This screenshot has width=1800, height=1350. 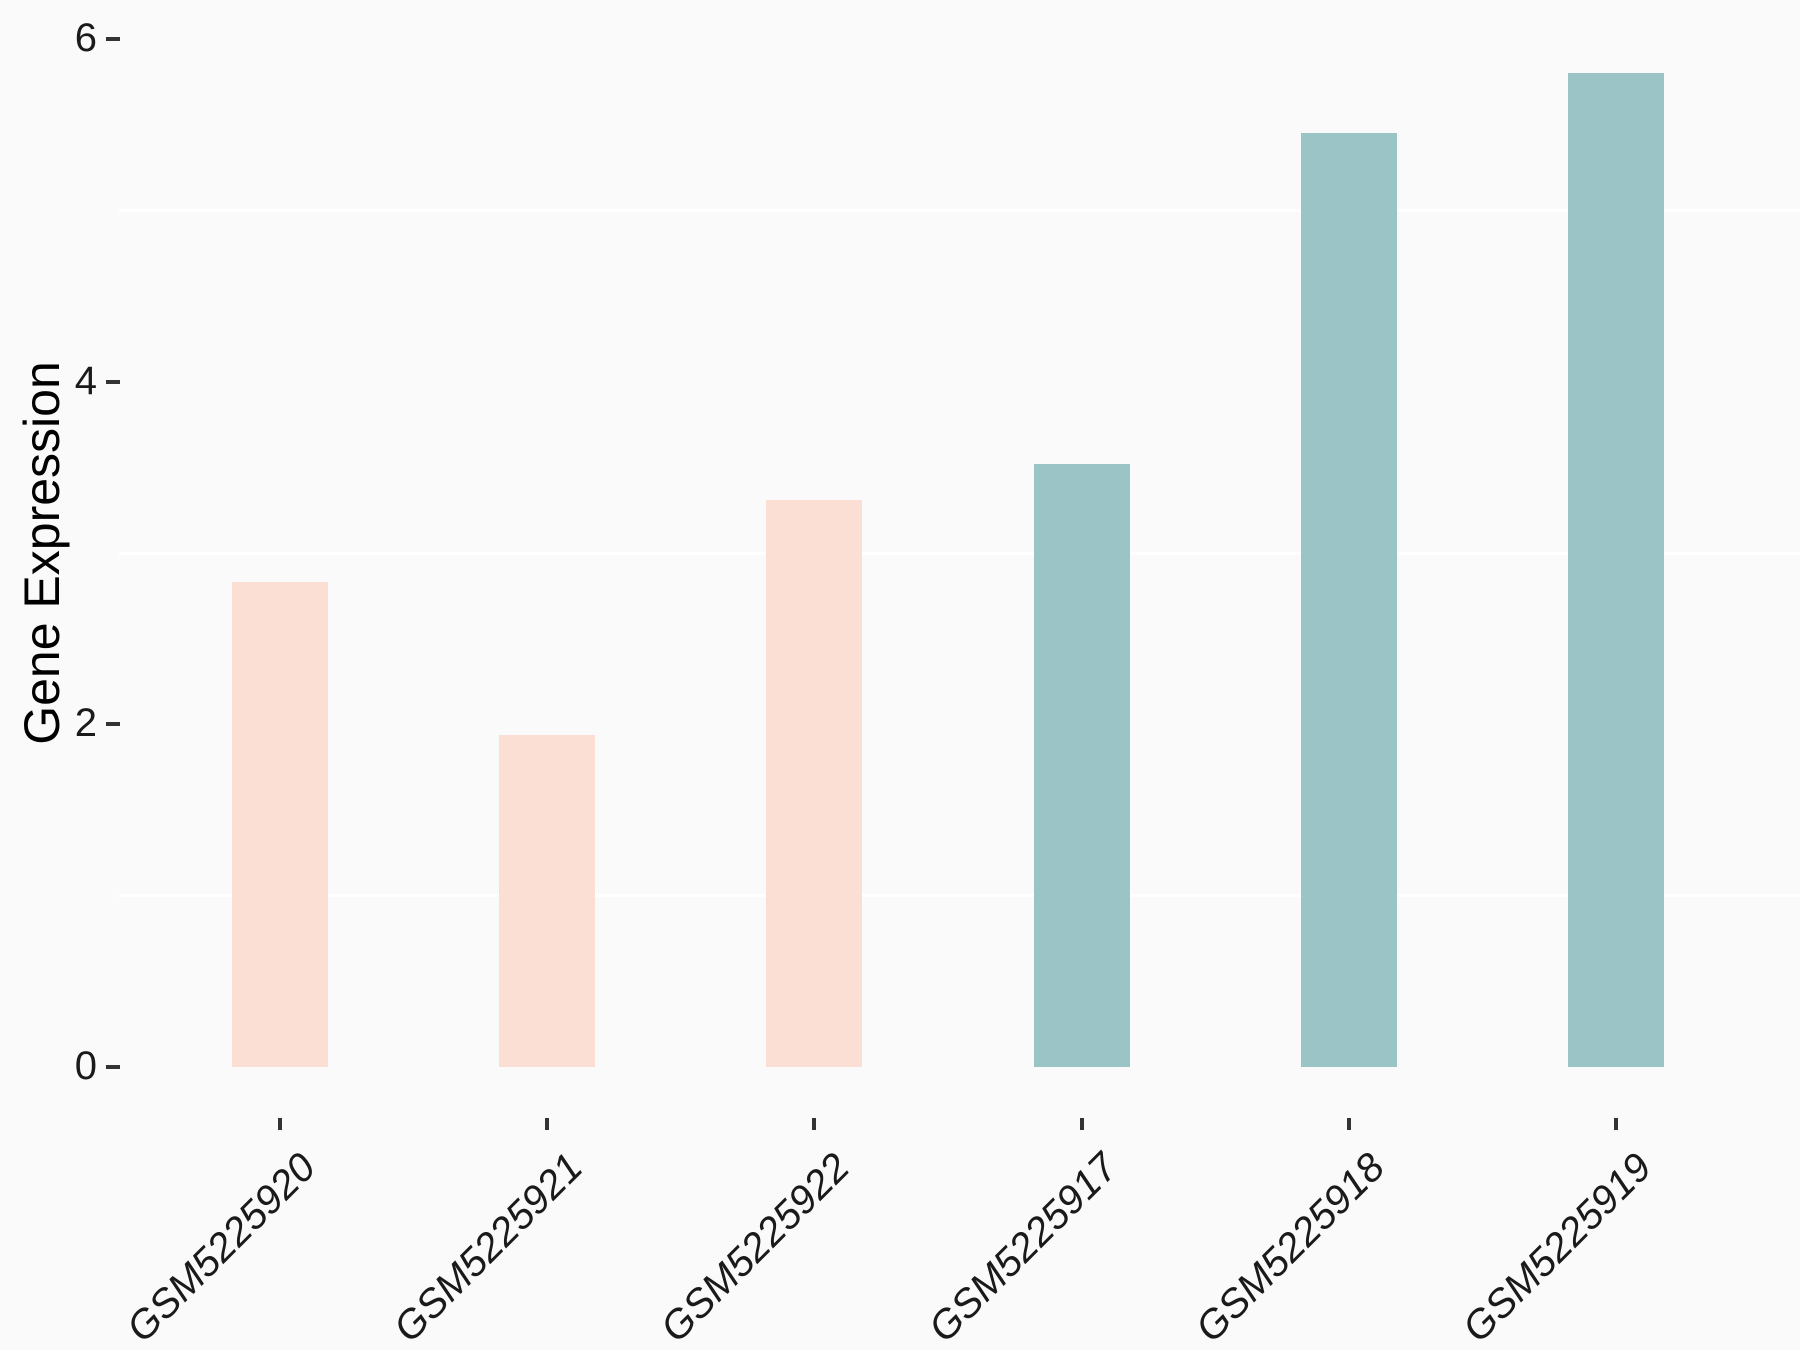 I want to click on y-axis-title: Gene Expression, so click(x=42, y=553).